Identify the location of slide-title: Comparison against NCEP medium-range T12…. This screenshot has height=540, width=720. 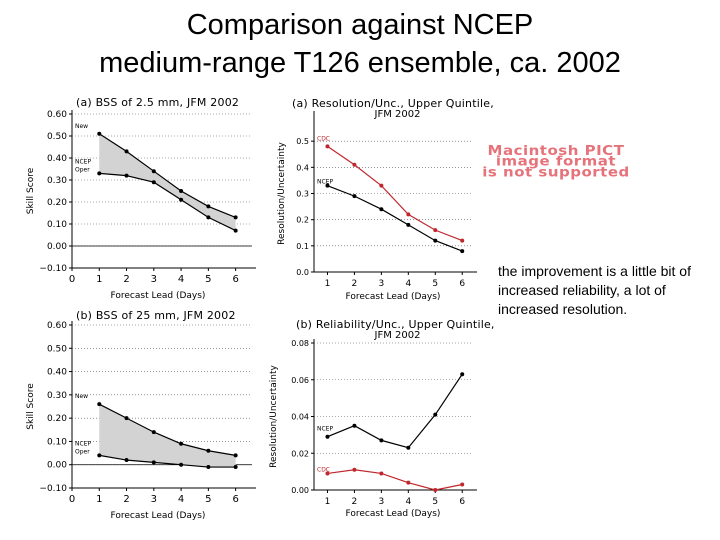
(360, 44).